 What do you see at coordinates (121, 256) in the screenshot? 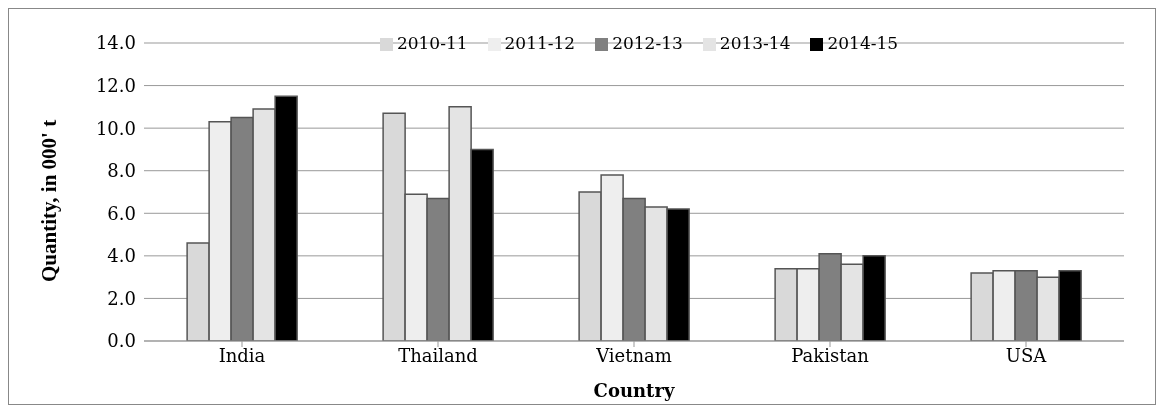
I see `y-tick-label: 4.0` at bounding box center [121, 256].